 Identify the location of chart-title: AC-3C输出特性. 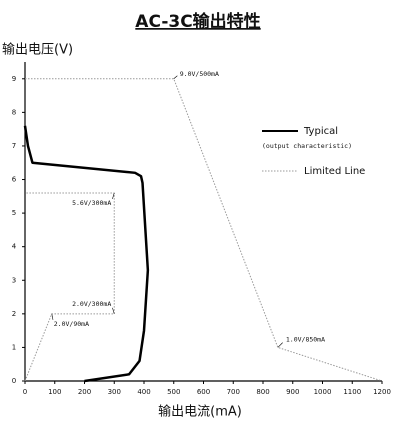
(197, 21).